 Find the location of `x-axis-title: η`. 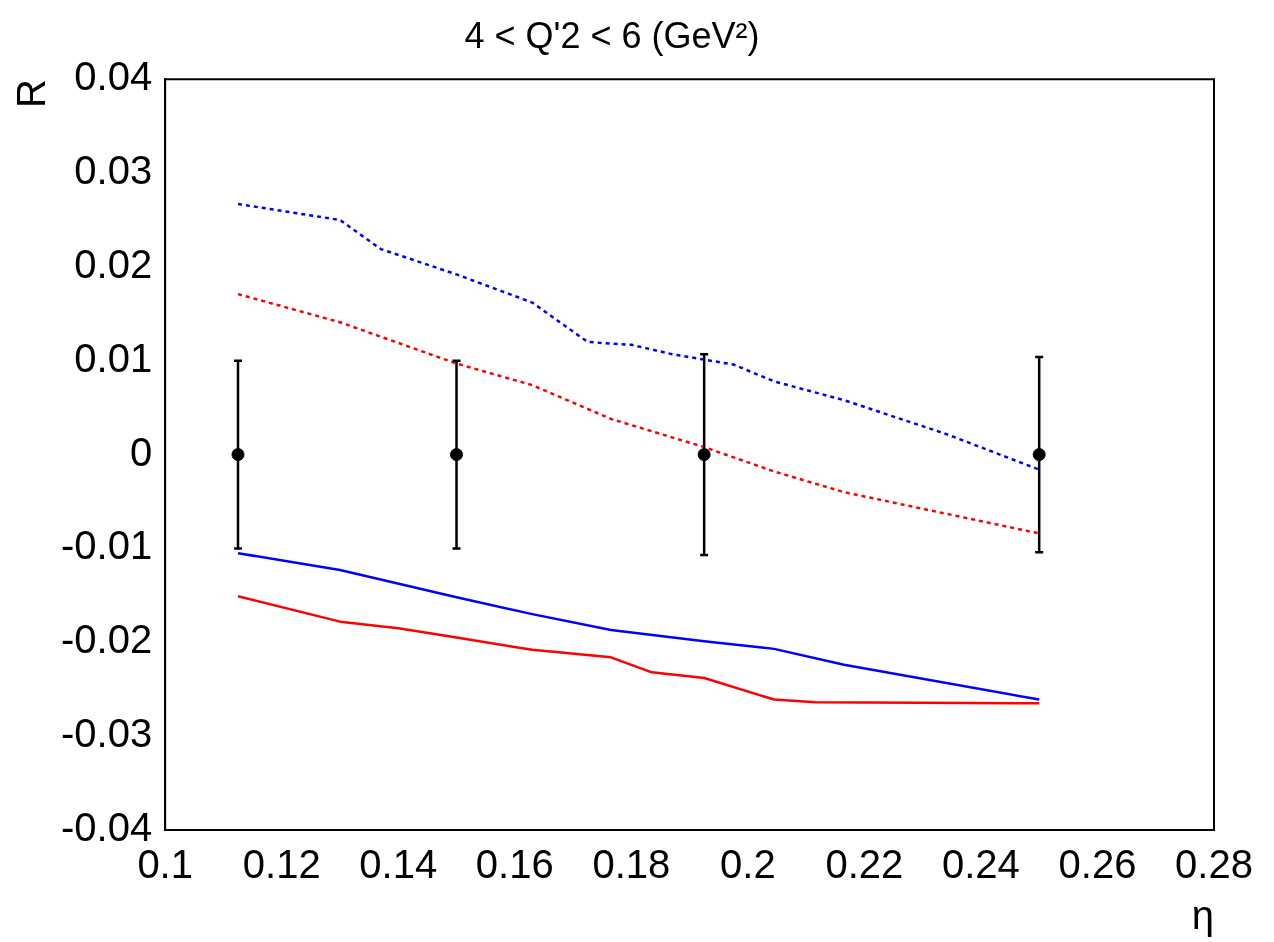

x-axis-title: η is located at coordinates (1202, 915).